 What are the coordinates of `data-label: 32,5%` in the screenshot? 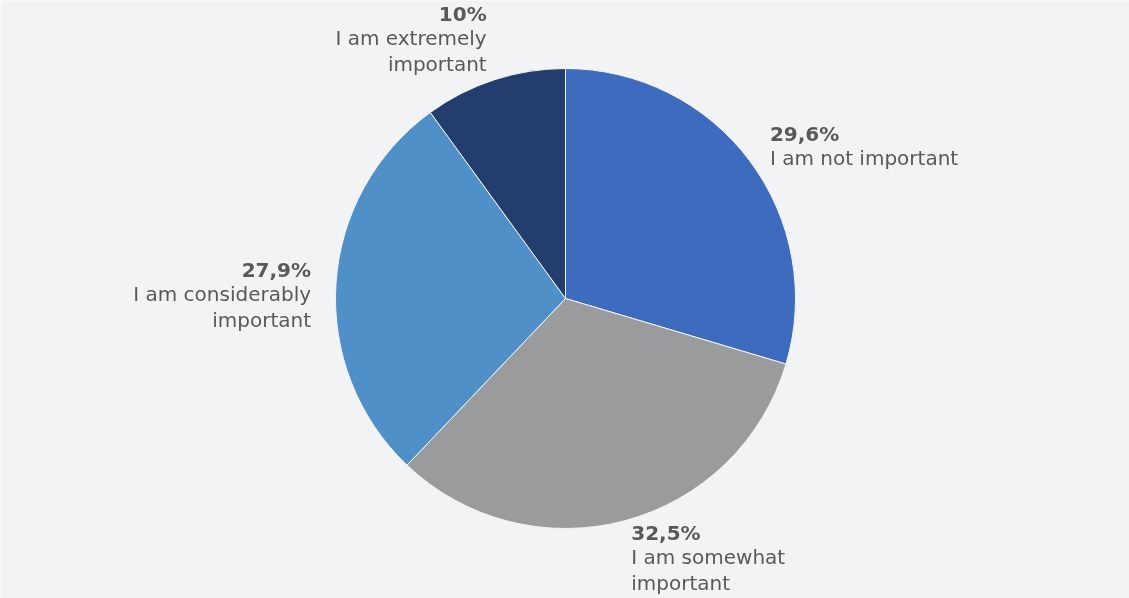 It's located at (666, 532).